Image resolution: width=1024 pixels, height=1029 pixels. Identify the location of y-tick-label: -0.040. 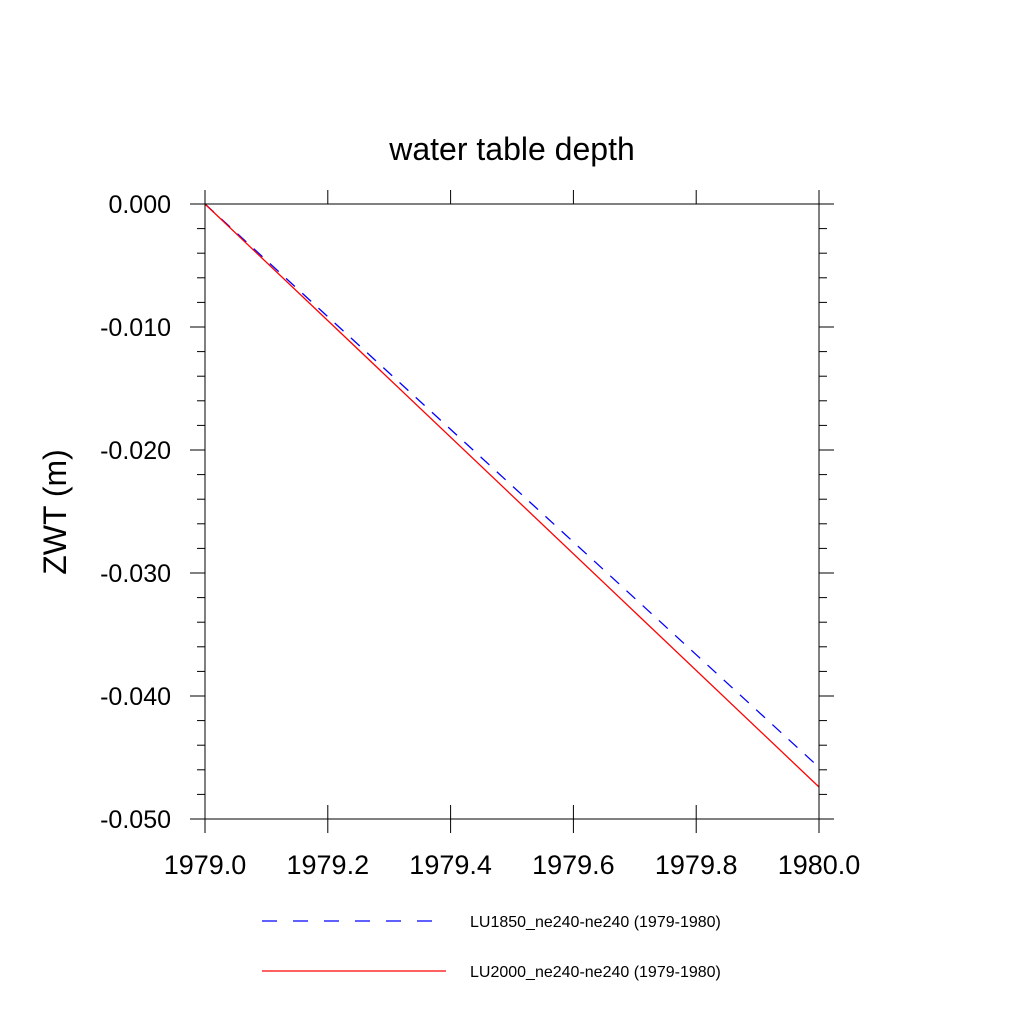
(135, 697).